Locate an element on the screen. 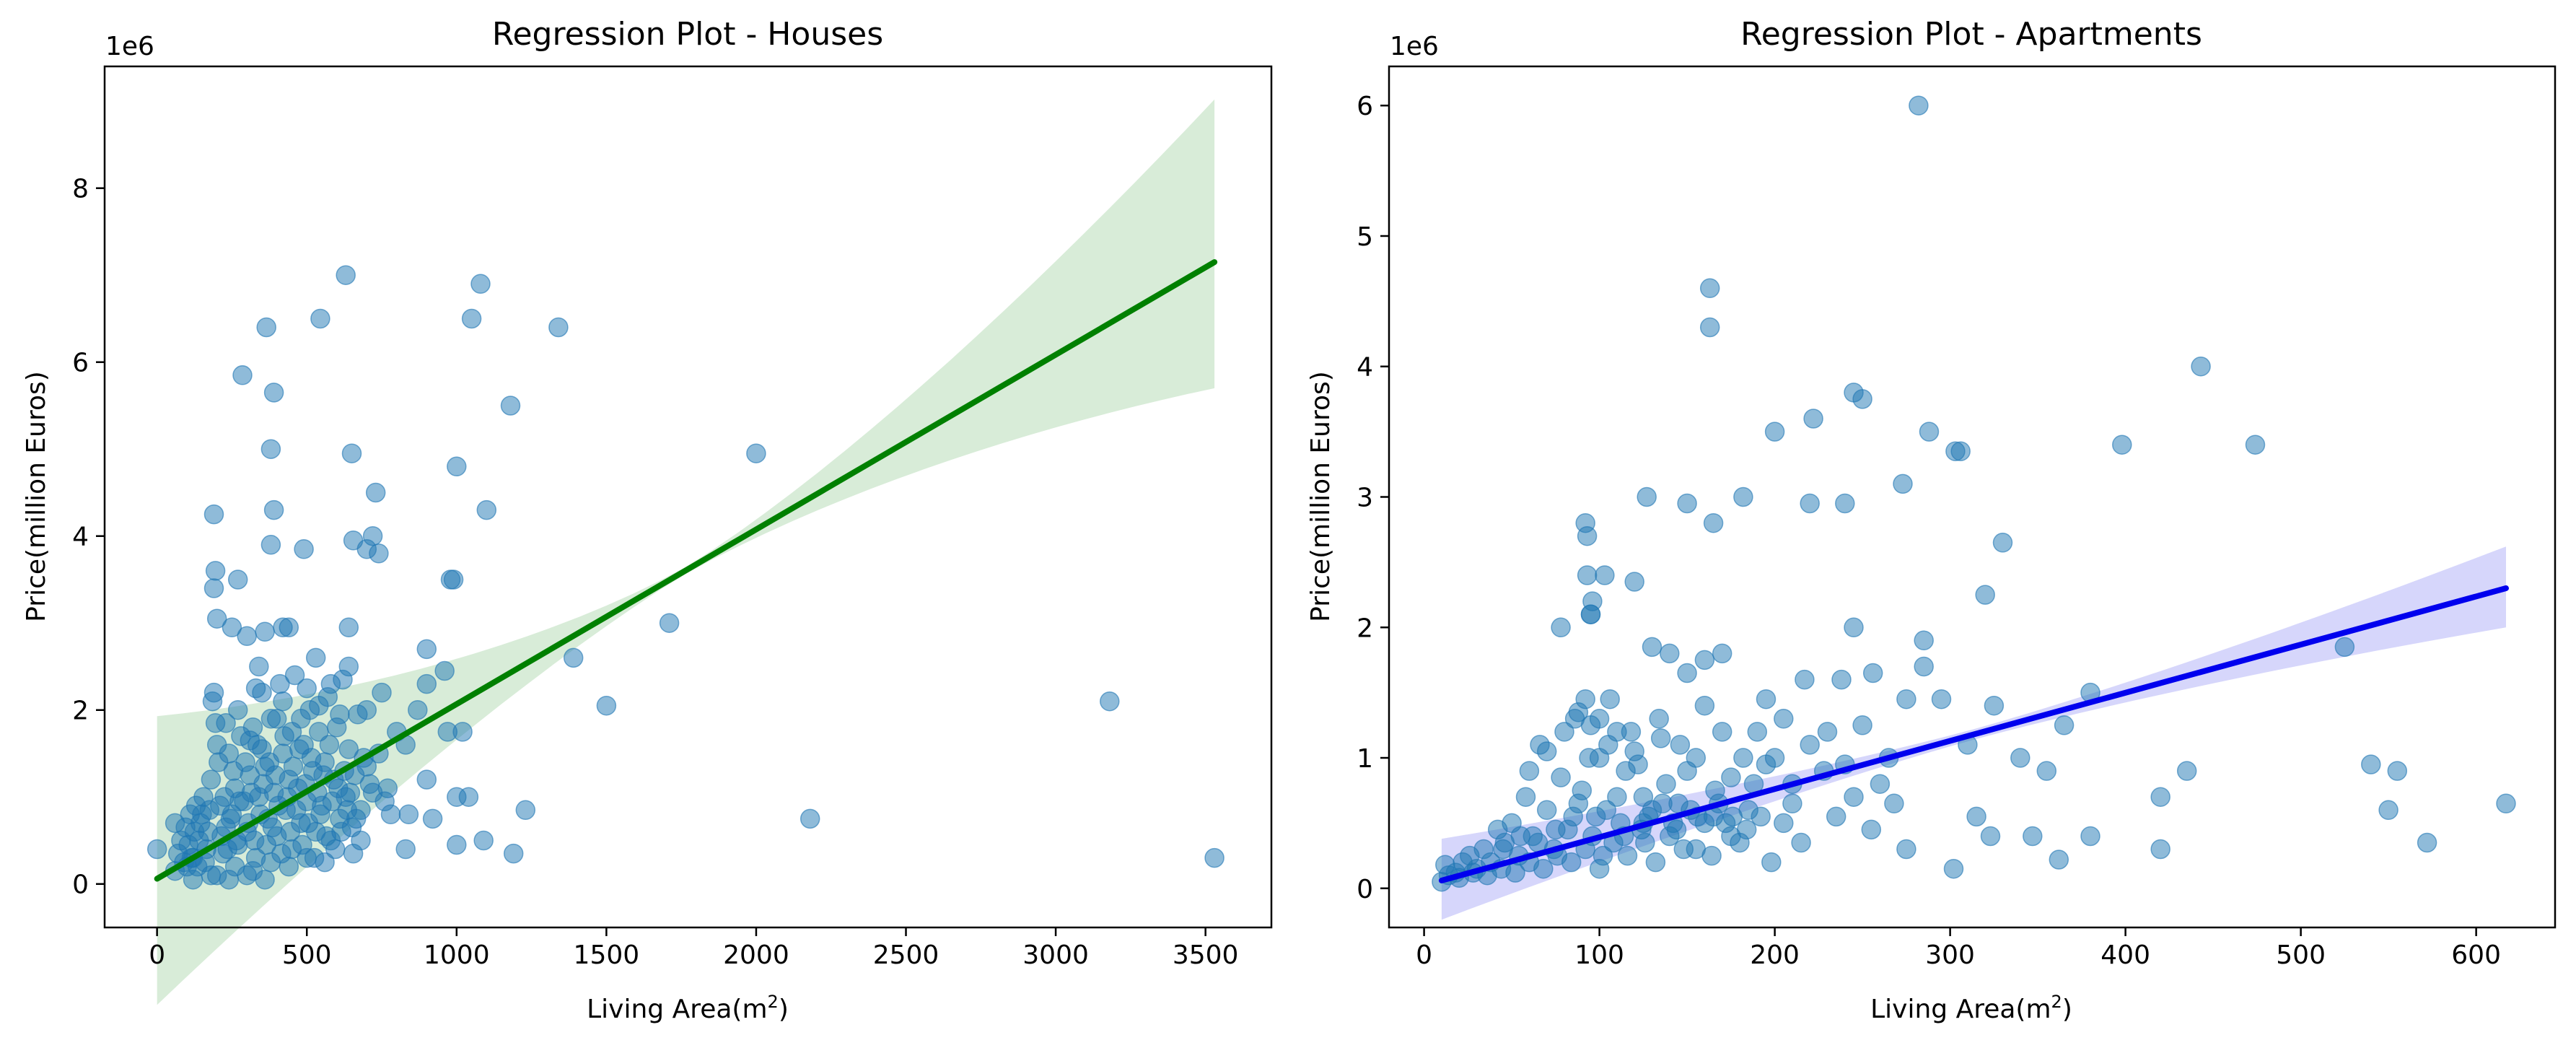 Image resolution: width=2576 pixels, height=1048 pixels. x-axis-label-tail: ) is located at coordinates (2067, 1009).